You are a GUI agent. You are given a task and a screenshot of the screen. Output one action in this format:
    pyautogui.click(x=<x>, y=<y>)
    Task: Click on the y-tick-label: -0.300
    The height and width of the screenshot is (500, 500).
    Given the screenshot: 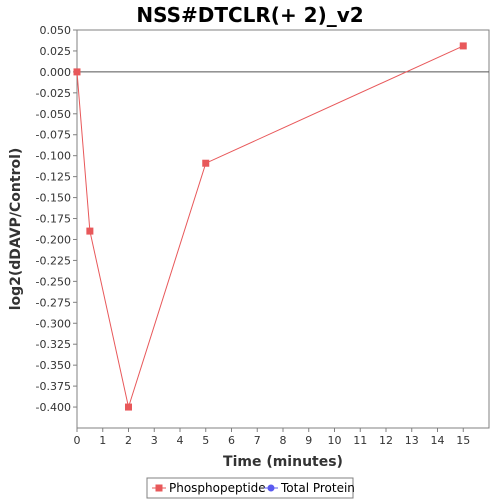 What is the action you would take?
    pyautogui.click(x=53, y=323)
    